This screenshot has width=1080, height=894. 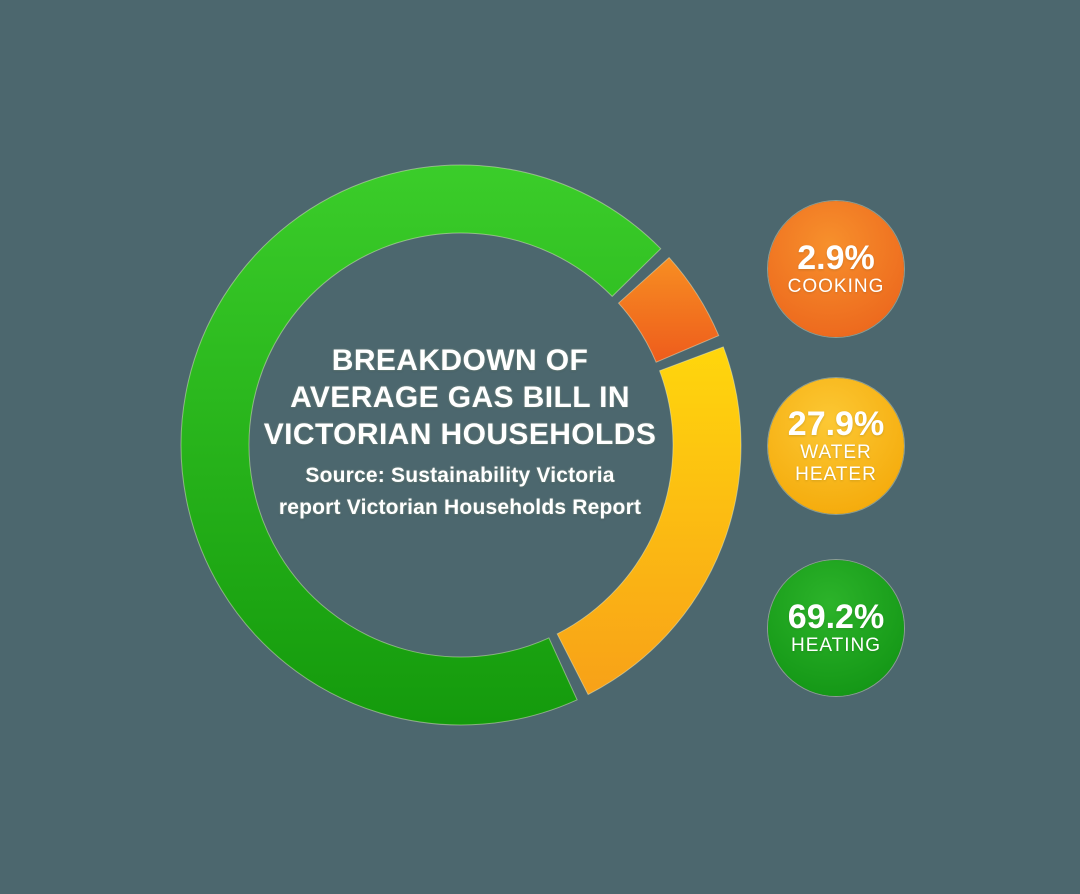 What do you see at coordinates (836, 286) in the screenshot?
I see `legend-label-line: COOKING` at bounding box center [836, 286].